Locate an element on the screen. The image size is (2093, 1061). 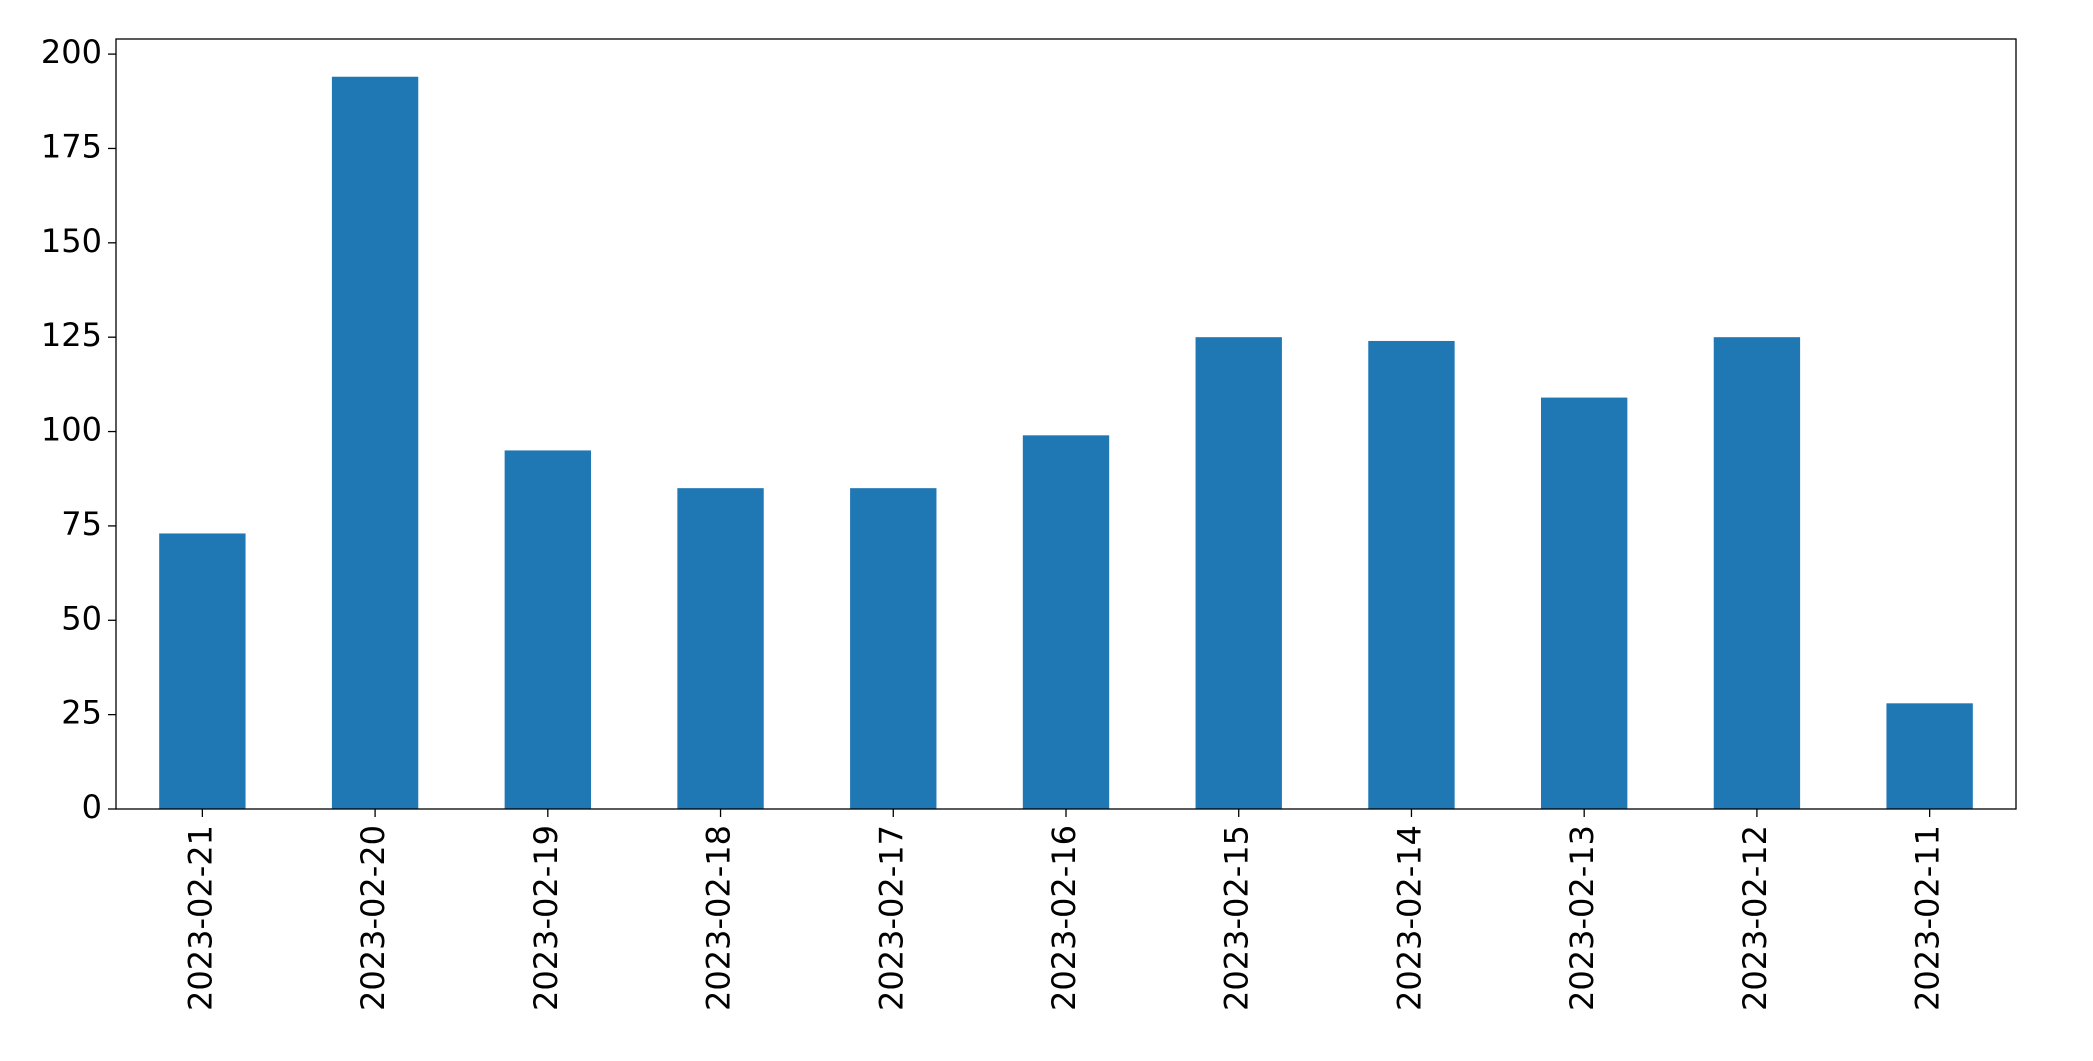
y-tick-label: 125 is located at coordinates (71, 335).